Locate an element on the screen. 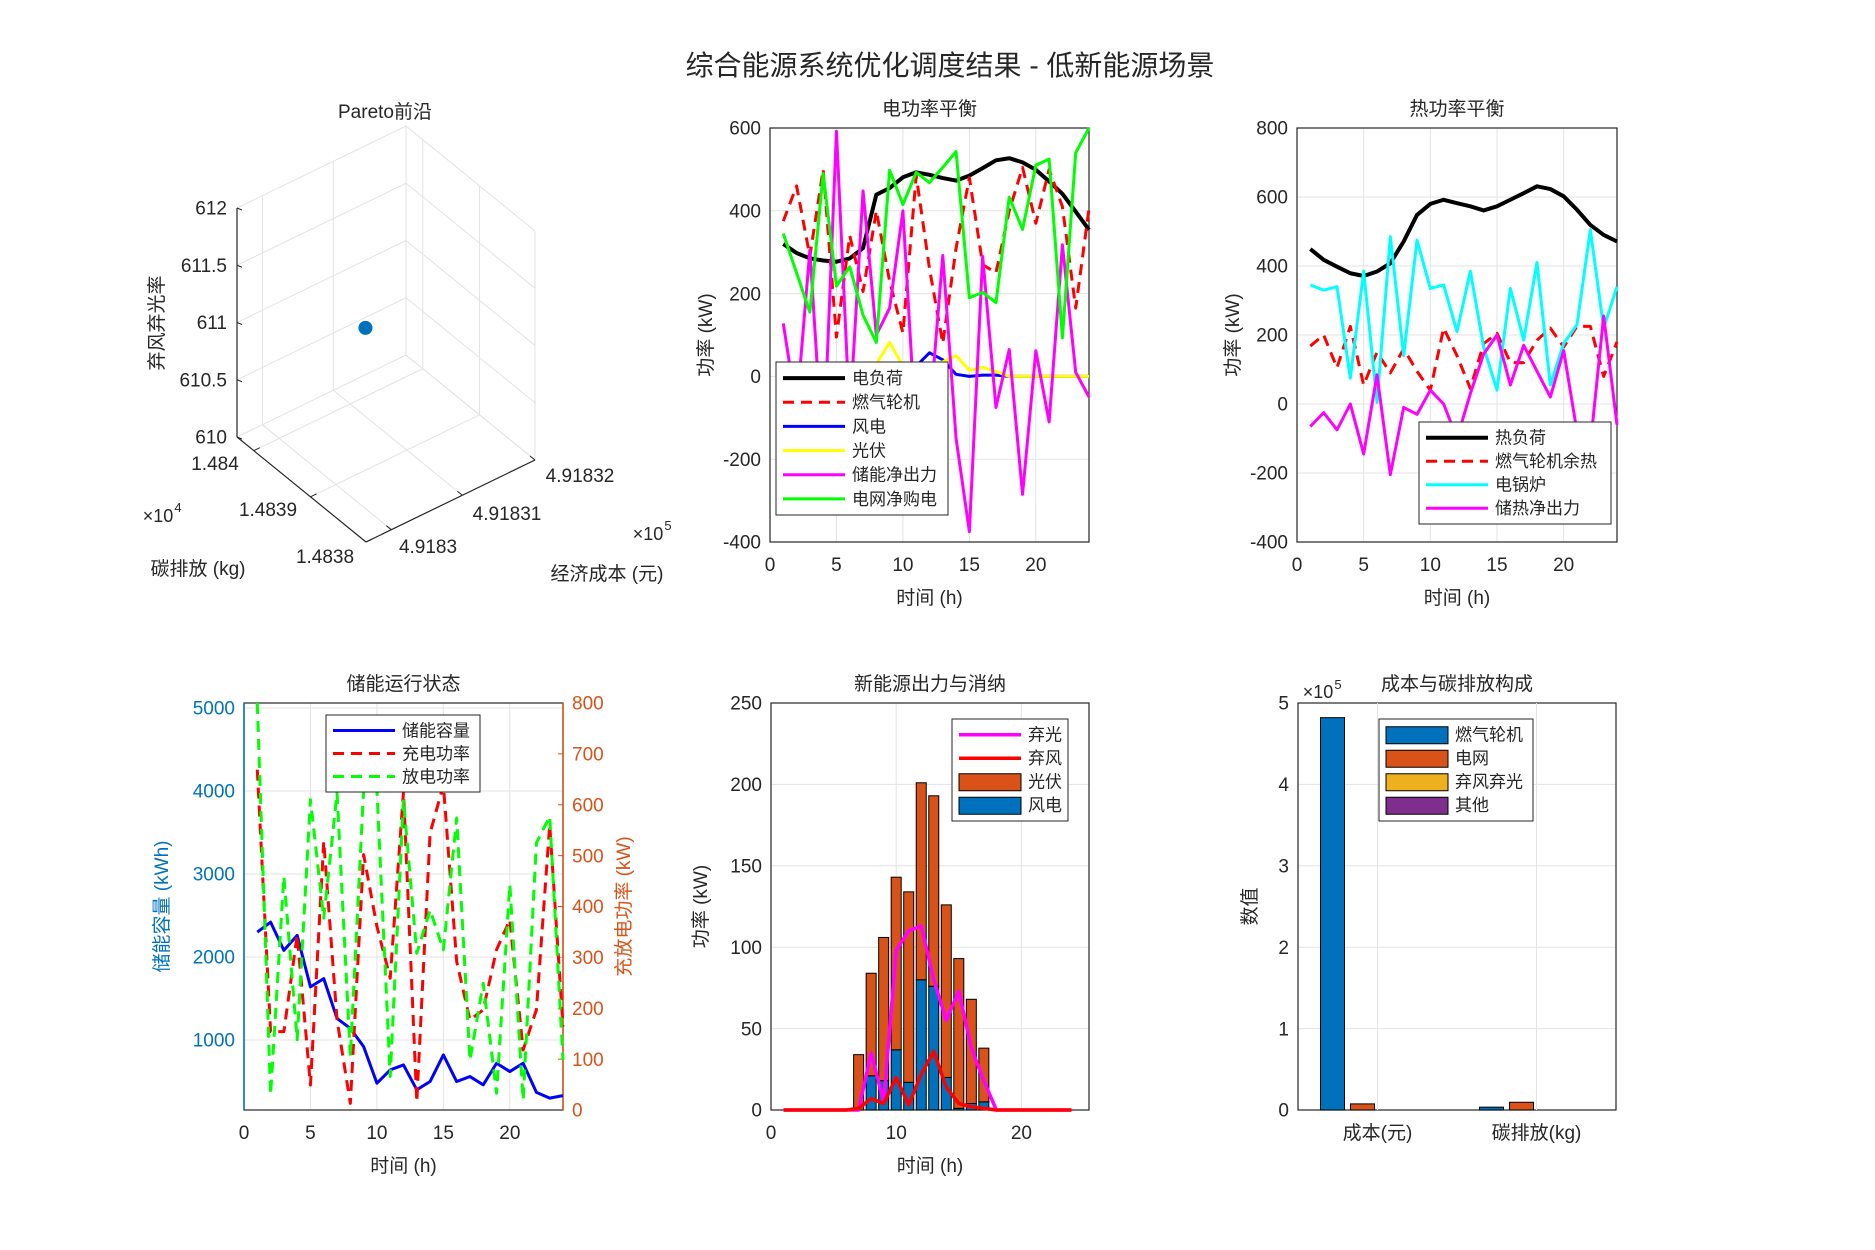  chart-title: 热功率平衡 is located at coordinates (1456, 109).